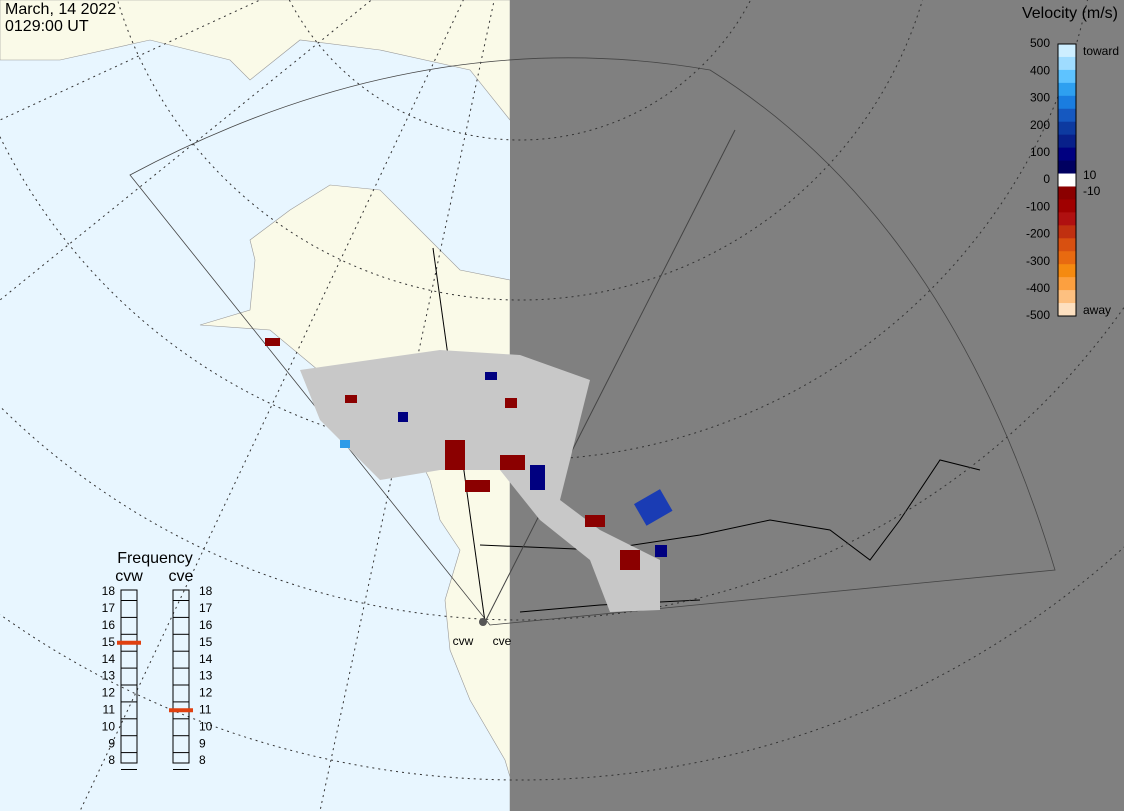  I want to click on colorbar-tick-label: 100, so click(1040, 152).